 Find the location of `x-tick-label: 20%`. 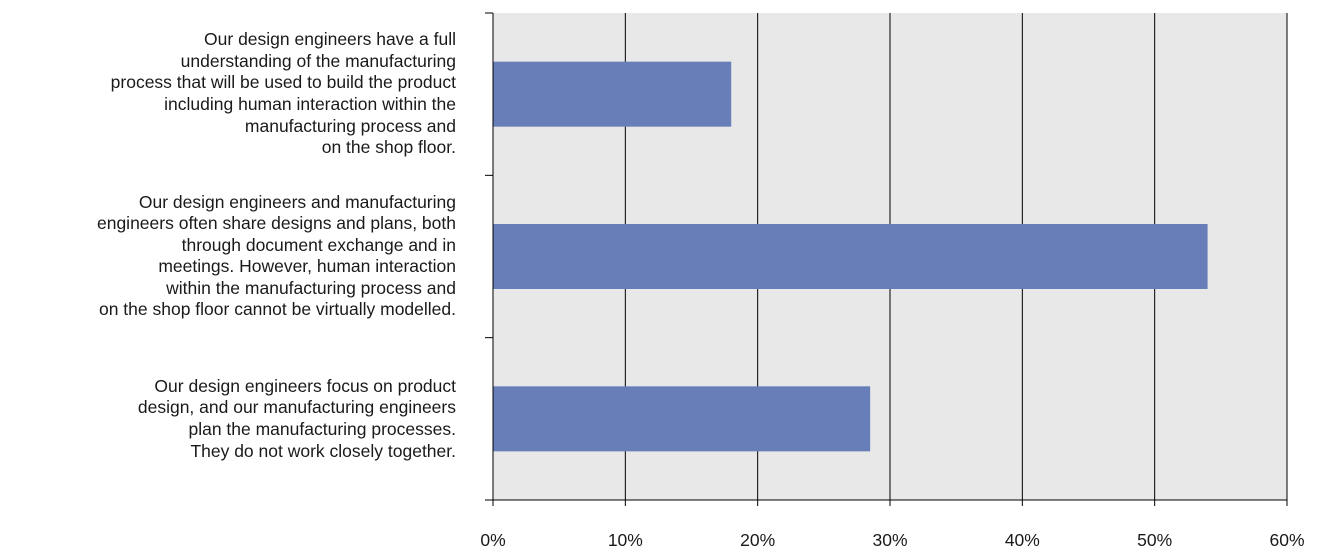

x-tick-label: 20% is located at coordinates (757, 540).